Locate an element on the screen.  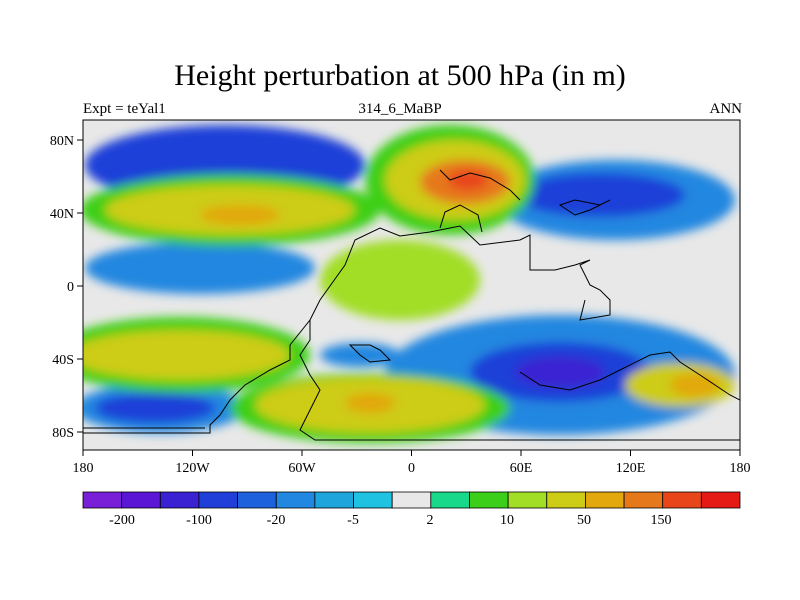
lat-tick-label: 40N is located at coordinates (62, 214).